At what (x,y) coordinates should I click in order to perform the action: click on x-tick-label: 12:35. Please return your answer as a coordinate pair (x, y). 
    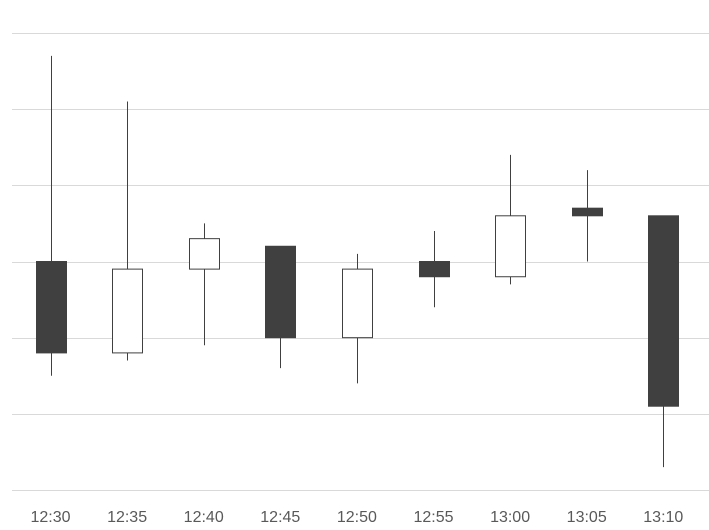
    Looking at the image, I should click on (127, 517).